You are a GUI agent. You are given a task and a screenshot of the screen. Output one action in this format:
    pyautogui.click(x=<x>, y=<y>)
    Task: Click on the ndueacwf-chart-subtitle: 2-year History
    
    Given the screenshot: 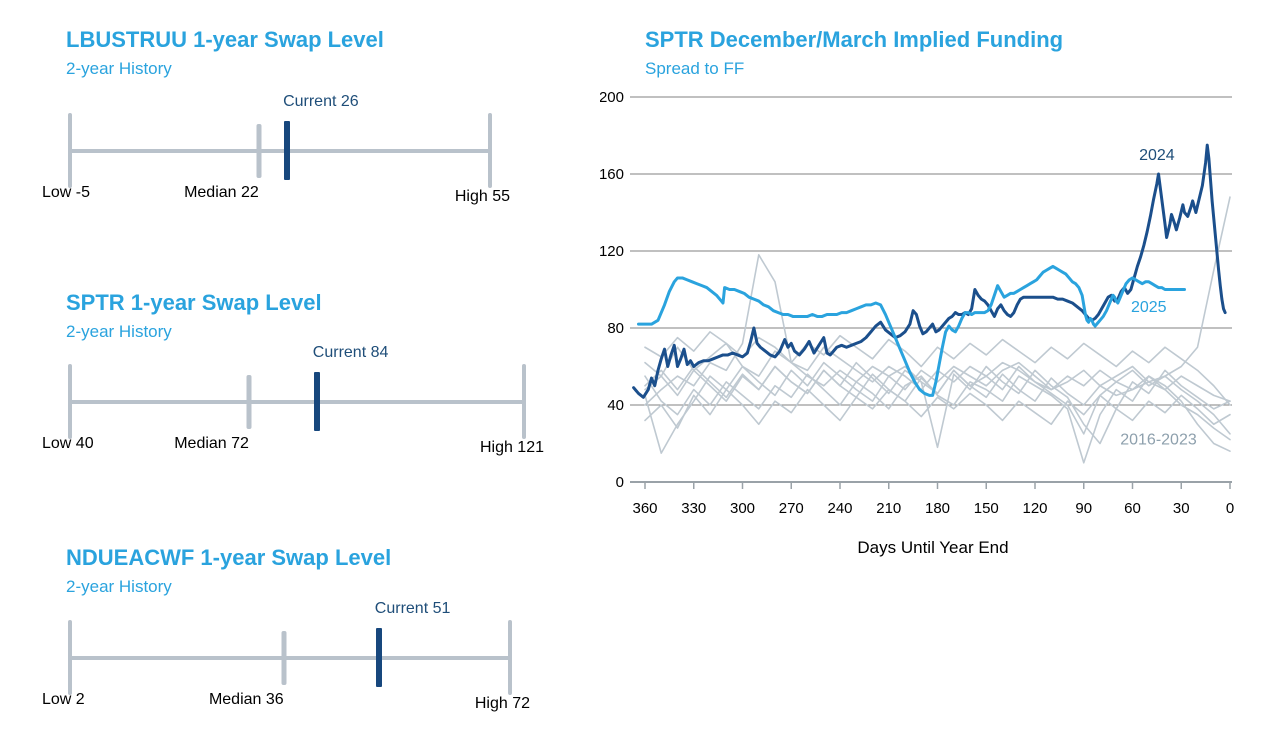 What is the action you would take?
    pyautogui.click(x=119, y=586)
    